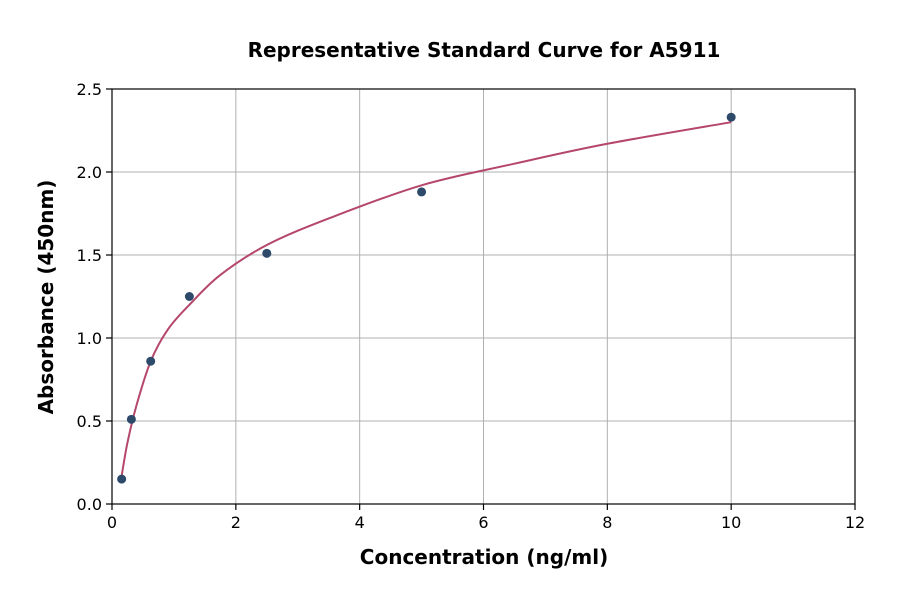 The image size is (900, 594). I want to click on x-tick-label: 10, so click(731, 522).